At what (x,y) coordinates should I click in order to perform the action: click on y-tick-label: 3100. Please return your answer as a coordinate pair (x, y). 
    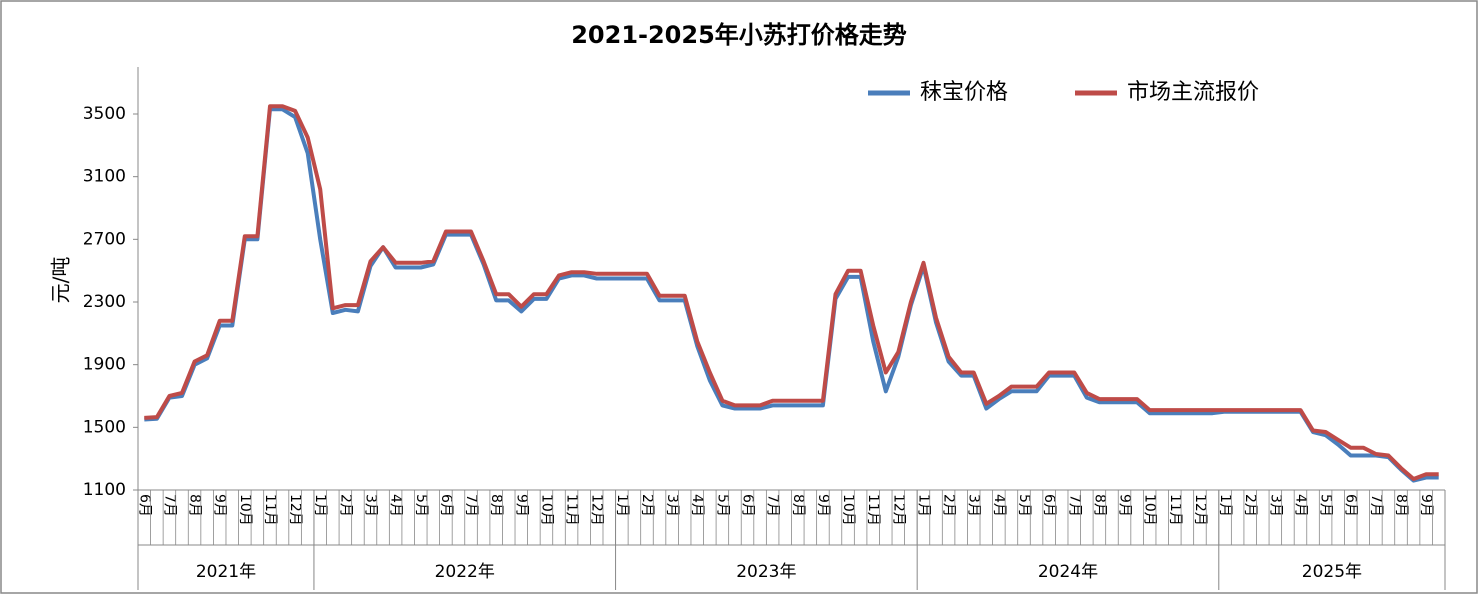
    Looking at the image, I should click on (104, 177).